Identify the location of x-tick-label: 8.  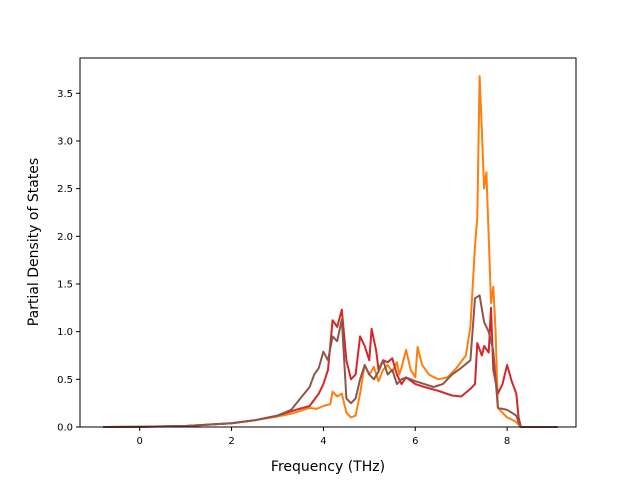
(507, 441).